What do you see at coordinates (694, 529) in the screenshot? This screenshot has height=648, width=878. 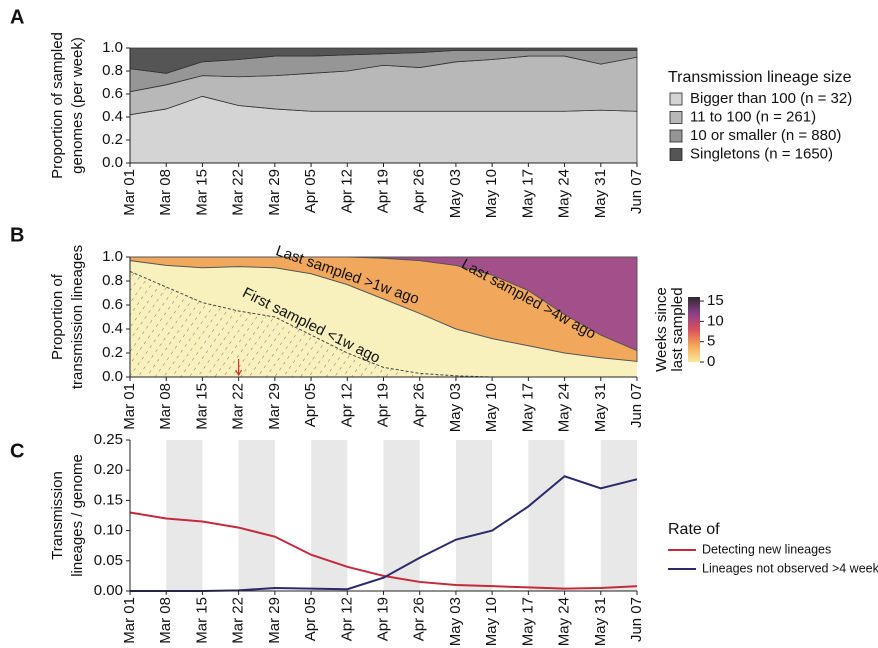 I see `legend-title: Rate of` at bounding box center [694, 529].